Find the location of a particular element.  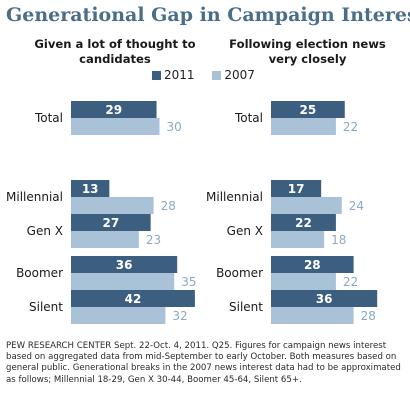

value-label-2011-silent: 36 is located at coordinates (324, 299).